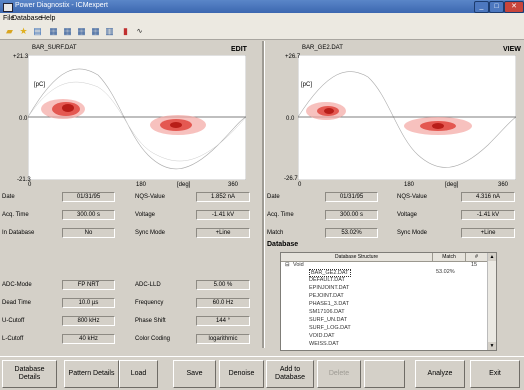  What do you see at coordinates (9, 18) in the screenshot?
I see `menu-file: File` at bounding box center [9, 18].